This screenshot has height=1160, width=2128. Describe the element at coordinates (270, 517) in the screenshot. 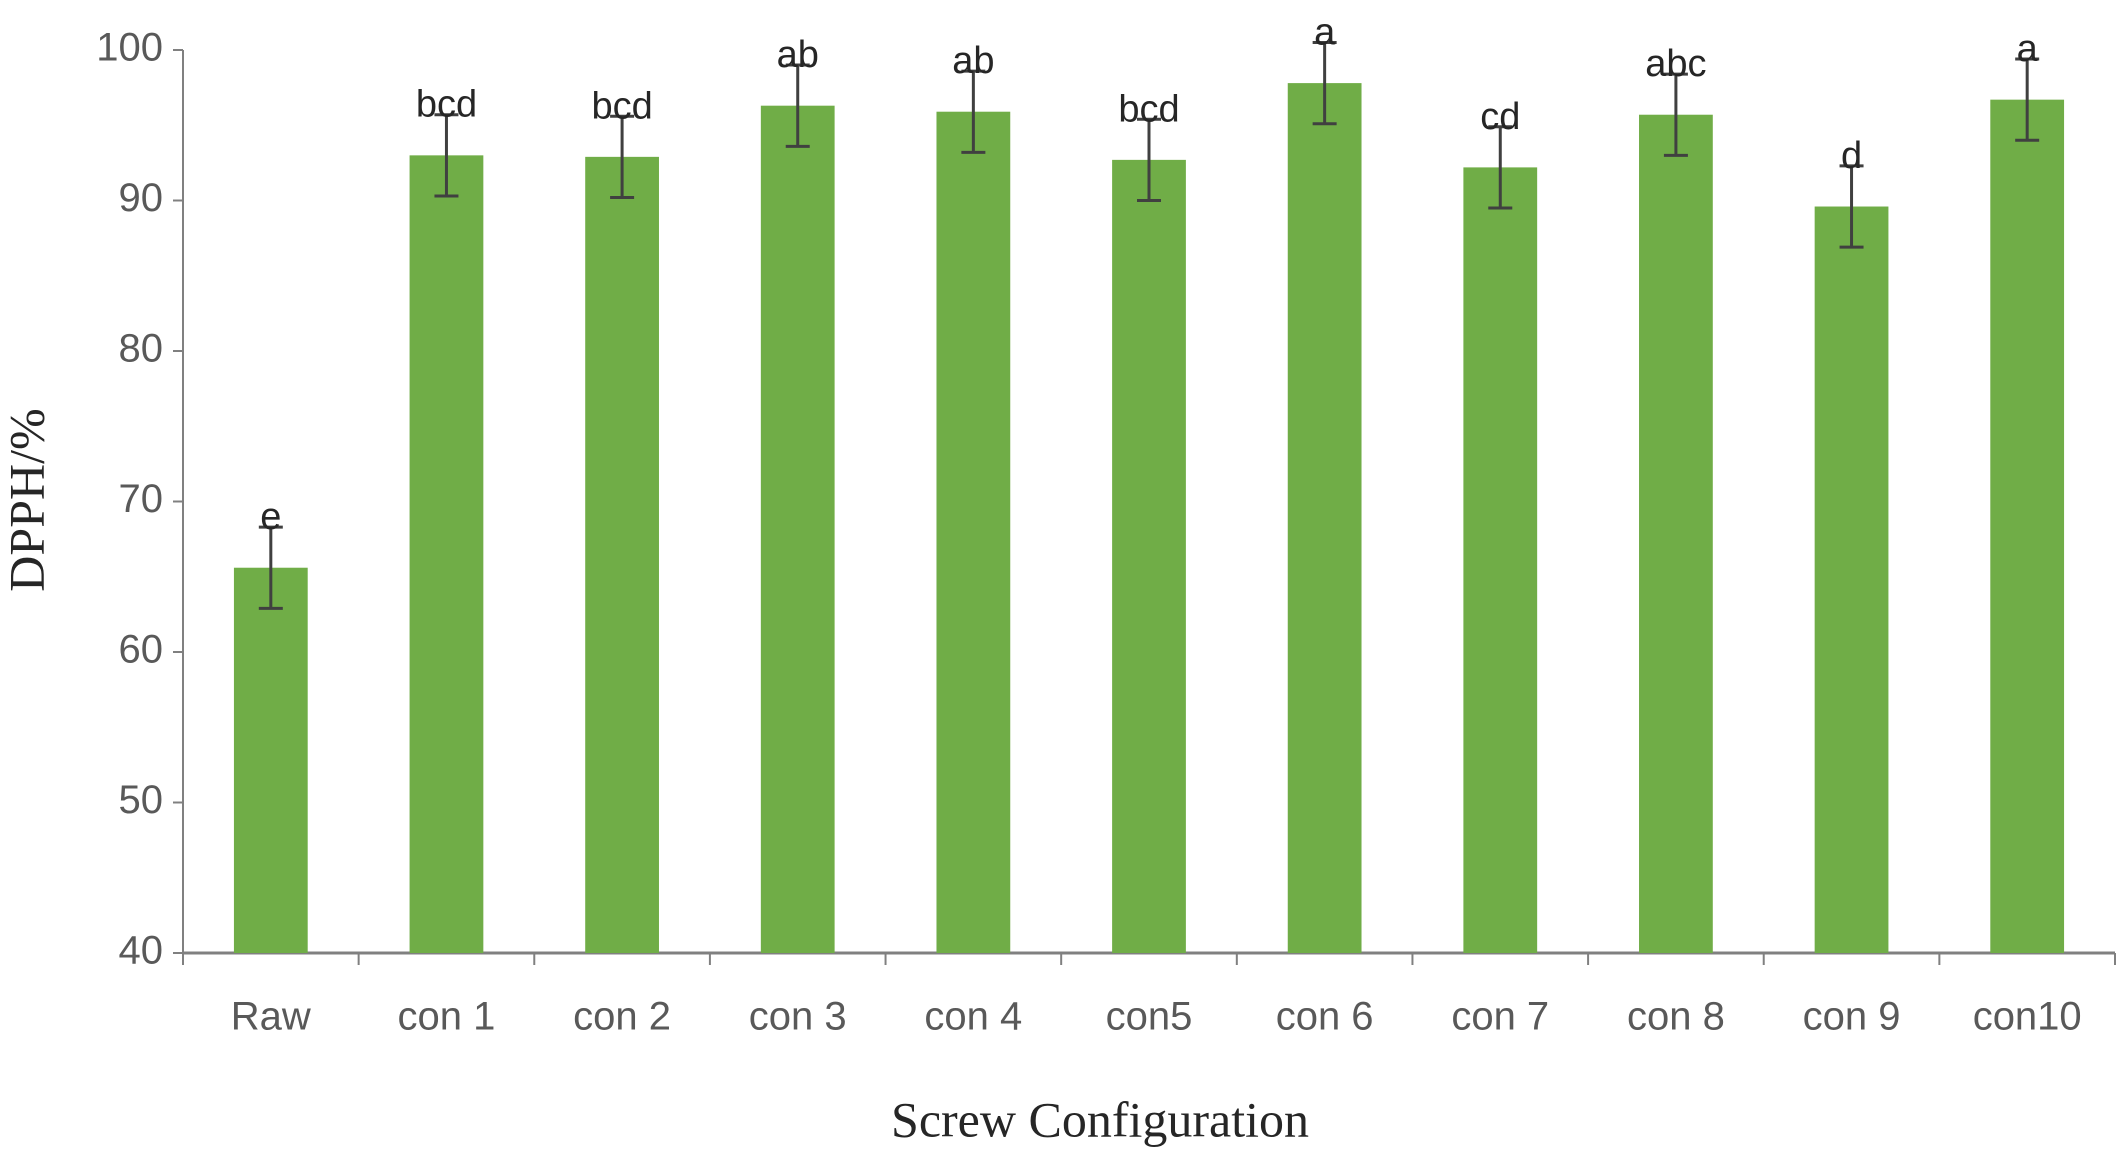

I see `significance-letter: e` at that location.